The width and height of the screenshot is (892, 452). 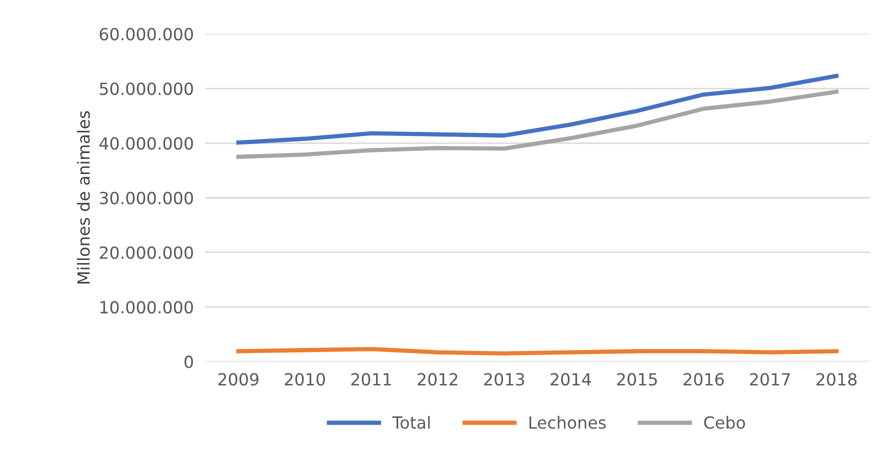 What do you see at coordinates (146, 198) in the screenshot?
I see `y-tick-label: 30.000.000` at bounding box center [146, 198].